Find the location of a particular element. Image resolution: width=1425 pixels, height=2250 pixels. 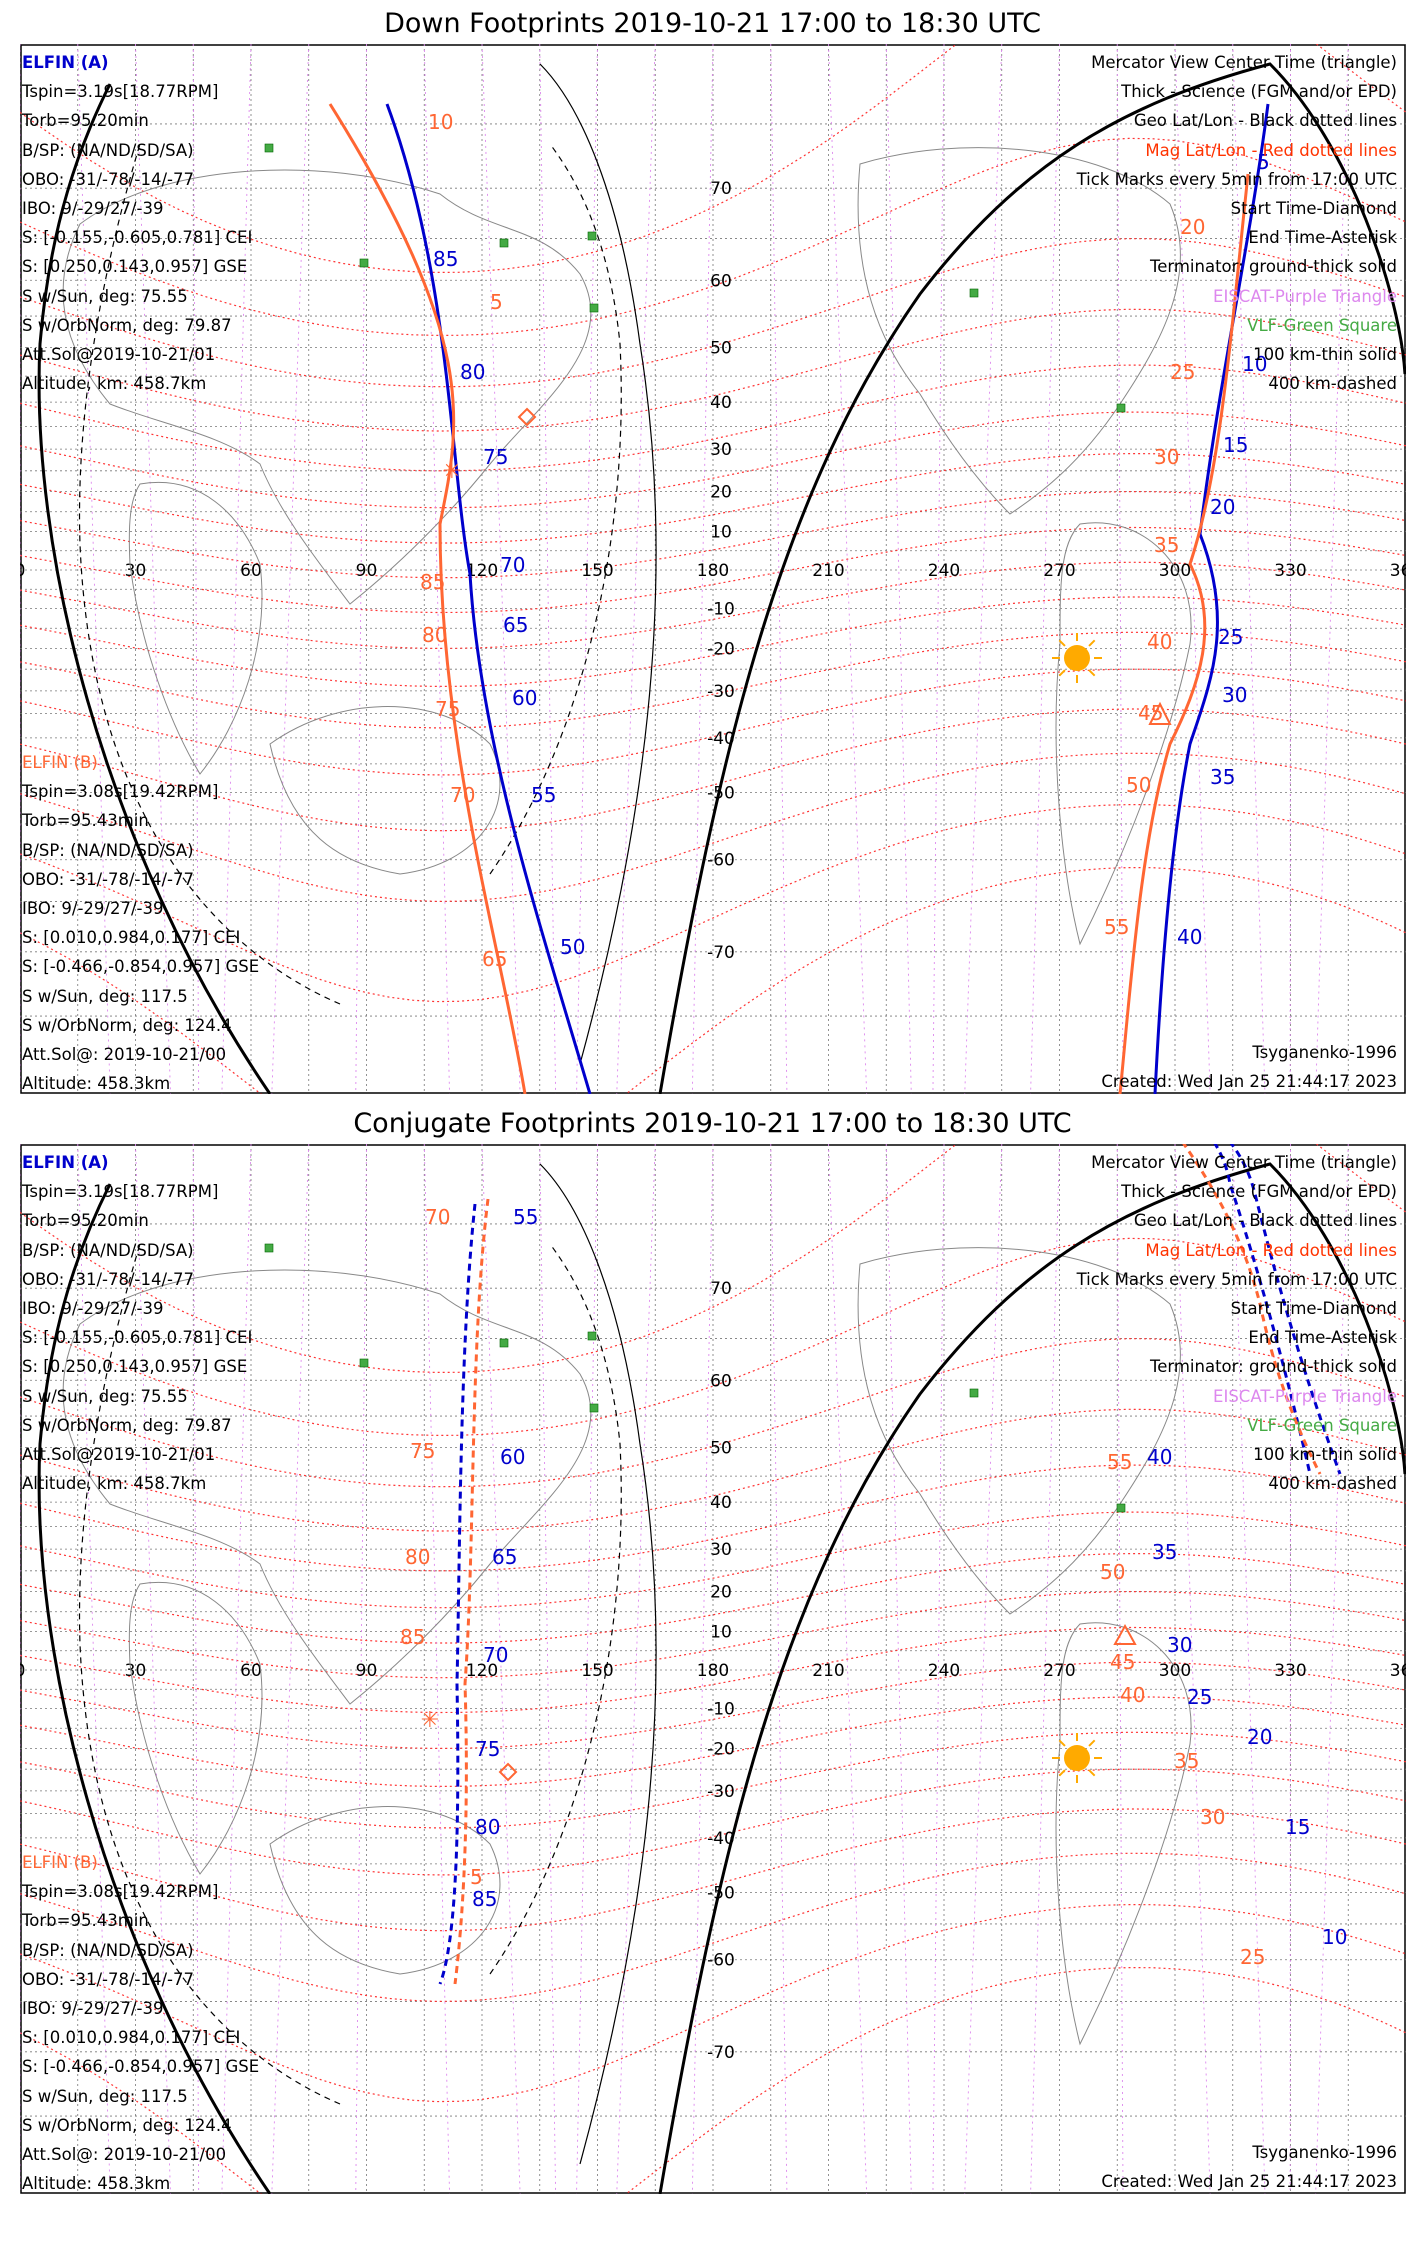

elfin-b-track-east is located at coordinates (1252, 1309).